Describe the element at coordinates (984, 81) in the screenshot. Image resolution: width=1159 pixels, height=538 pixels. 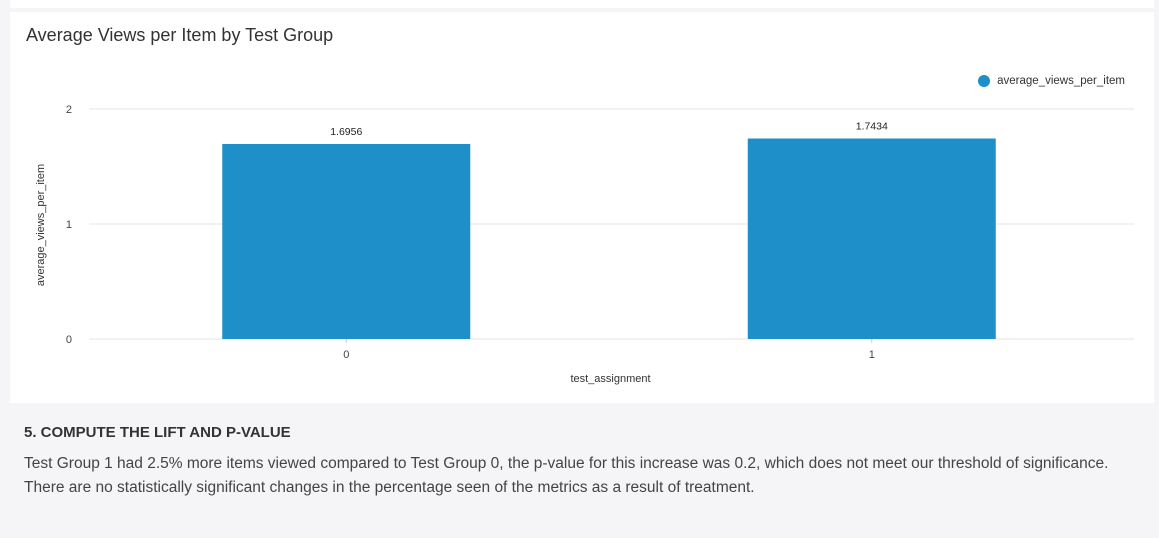
I see `legend-dot-icon` at that location.